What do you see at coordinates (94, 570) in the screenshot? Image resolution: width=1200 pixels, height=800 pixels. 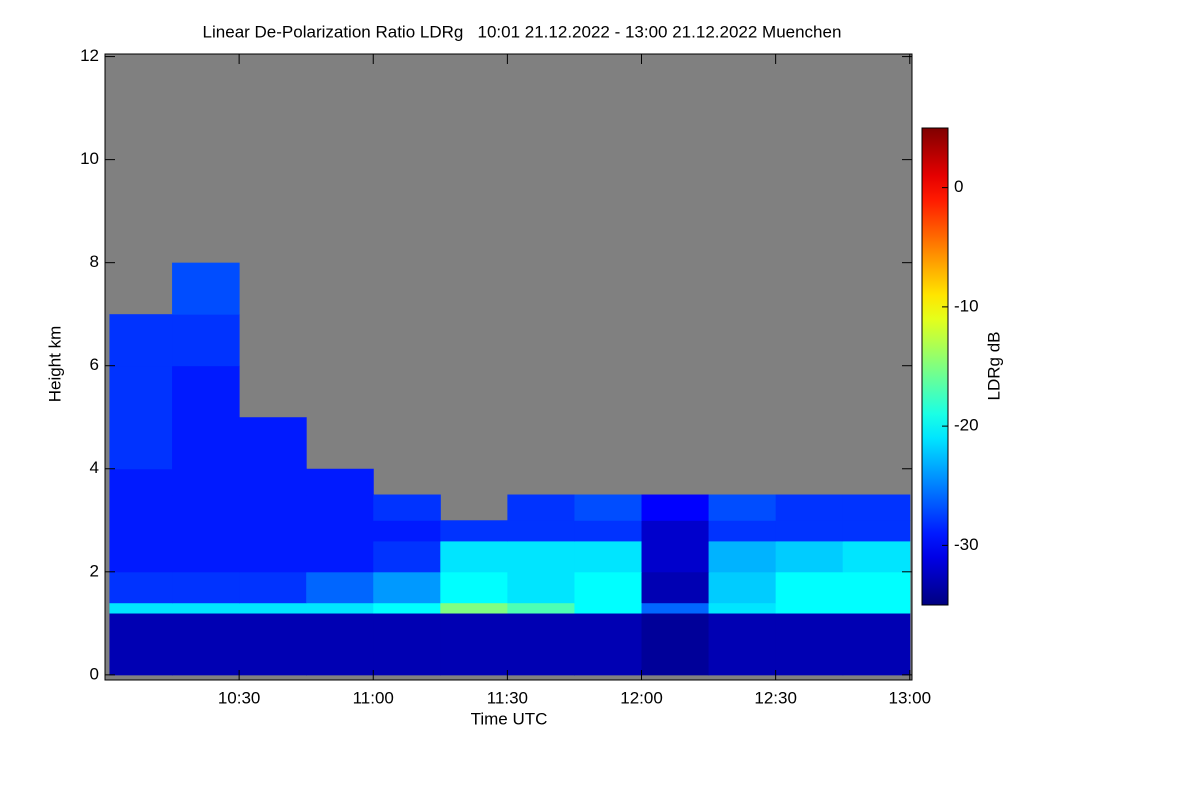 I see `y-tick-label: 2` at bounding box center [94, 570].